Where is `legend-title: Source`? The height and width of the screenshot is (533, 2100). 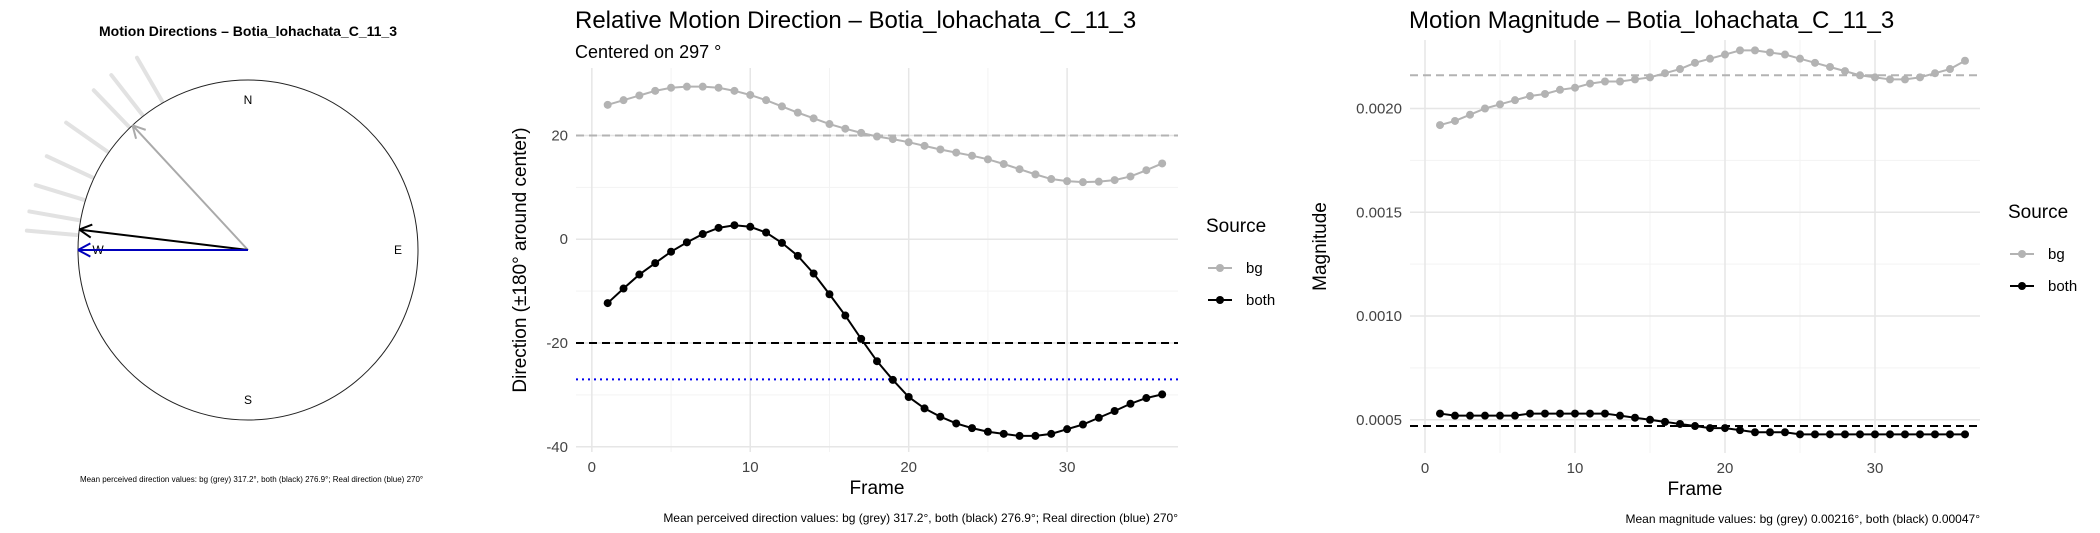 legend-title: Source is located at coordinates (2038, 212).